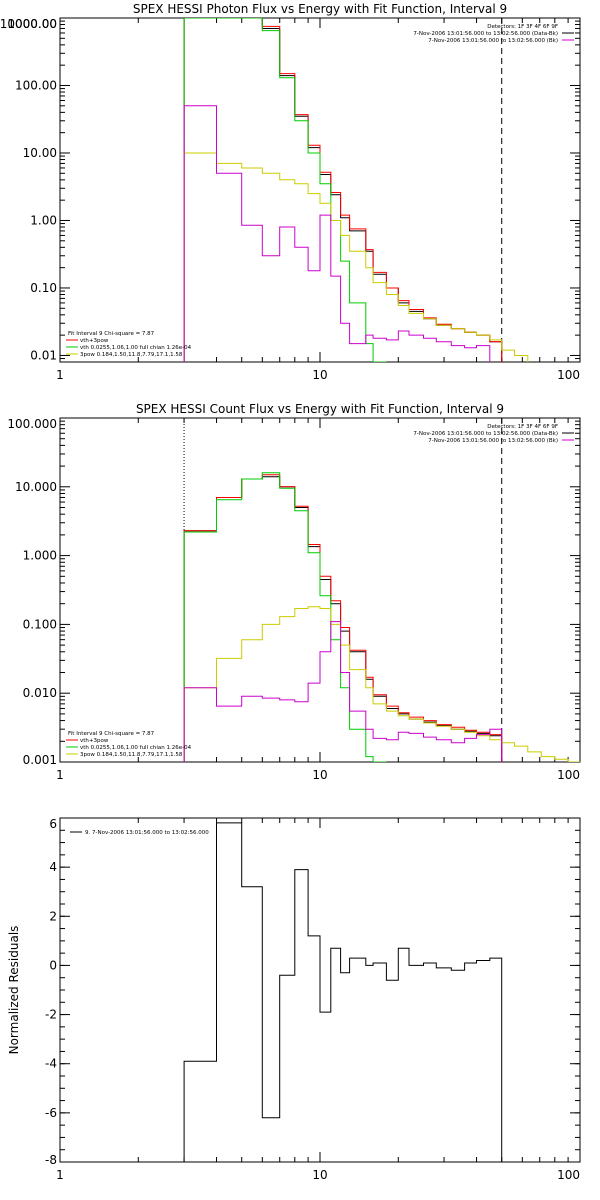 This screenshot has height=1200, width=600. What do you see at coordinates (36, 487) in the screenshot?
I see `y-tick-label: 10.000` at bounding box center [36, 487].